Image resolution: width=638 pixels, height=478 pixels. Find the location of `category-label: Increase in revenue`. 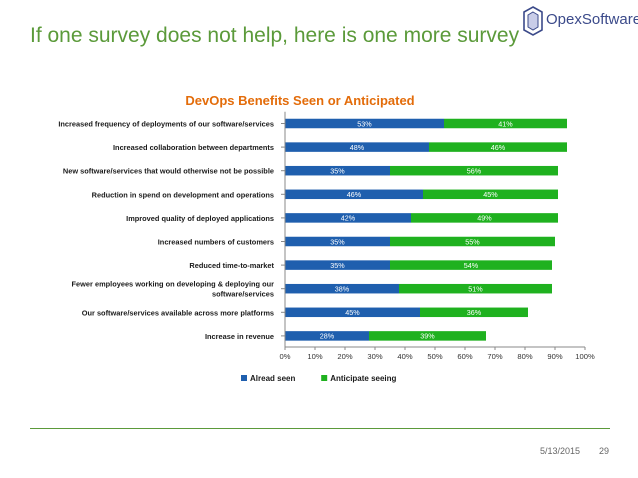

category-label: Increase in revenue is located at coordinates (239, 336).